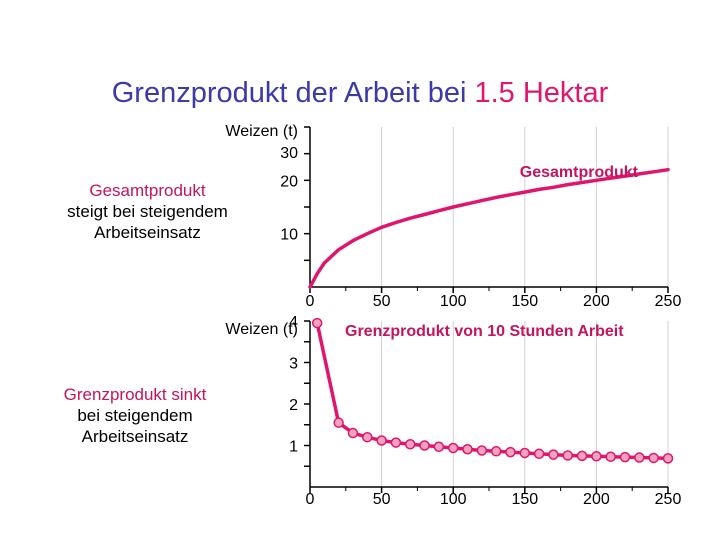 This screenshot has width=720, height=540. Describe the element at coordinates (289, 235) in the screenshot. I see `total-y-tick-label: 10` at that location.